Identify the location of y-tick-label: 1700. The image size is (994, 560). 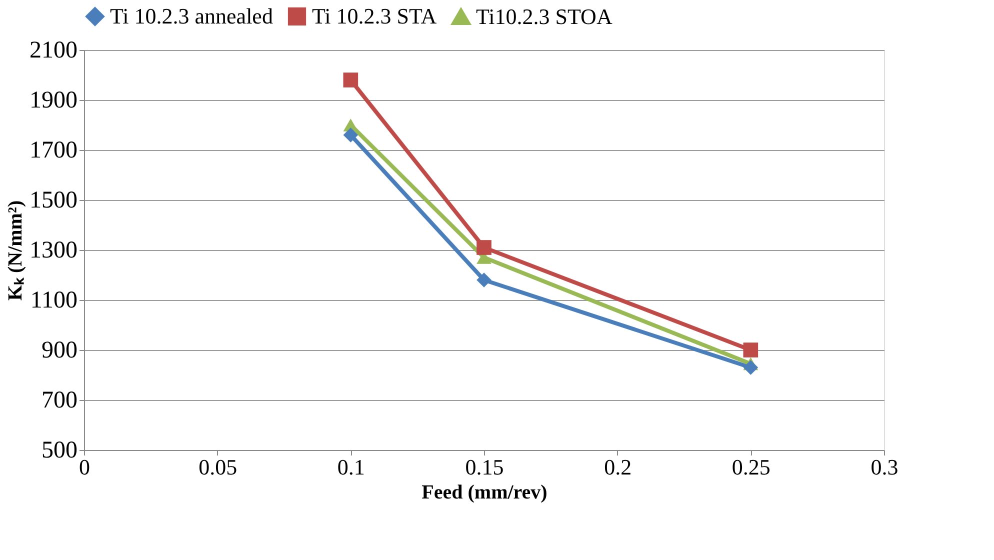
(54, 151).